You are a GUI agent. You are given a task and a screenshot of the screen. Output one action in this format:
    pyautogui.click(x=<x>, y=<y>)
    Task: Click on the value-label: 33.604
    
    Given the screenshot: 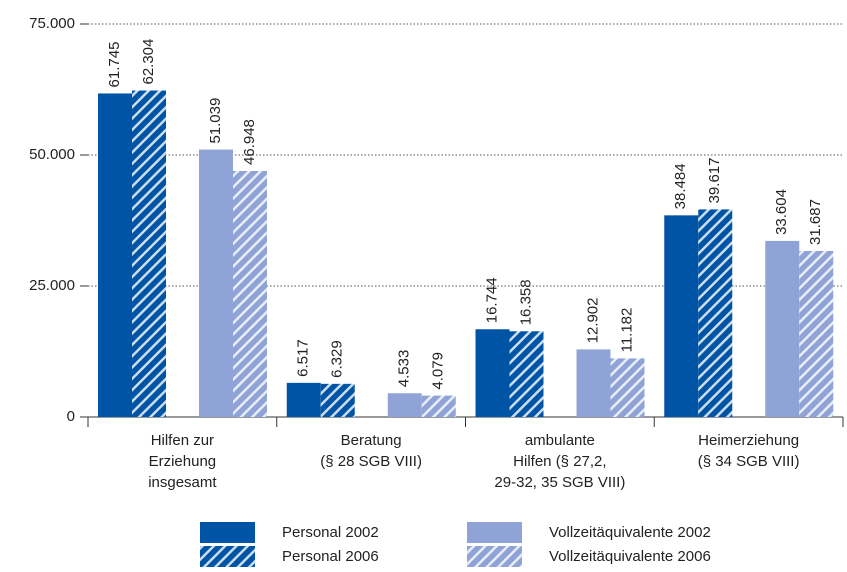 What is the action you would take?
    pyautogui.click(x=781, y=212)
    